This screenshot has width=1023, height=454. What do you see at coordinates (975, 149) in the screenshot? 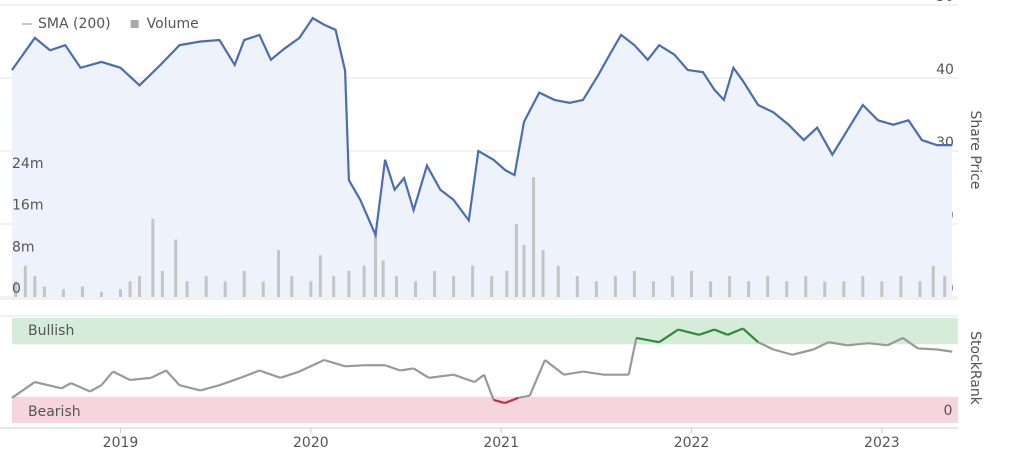
I see `y-axis-label: Share Price` at bounding box center [975, 149].